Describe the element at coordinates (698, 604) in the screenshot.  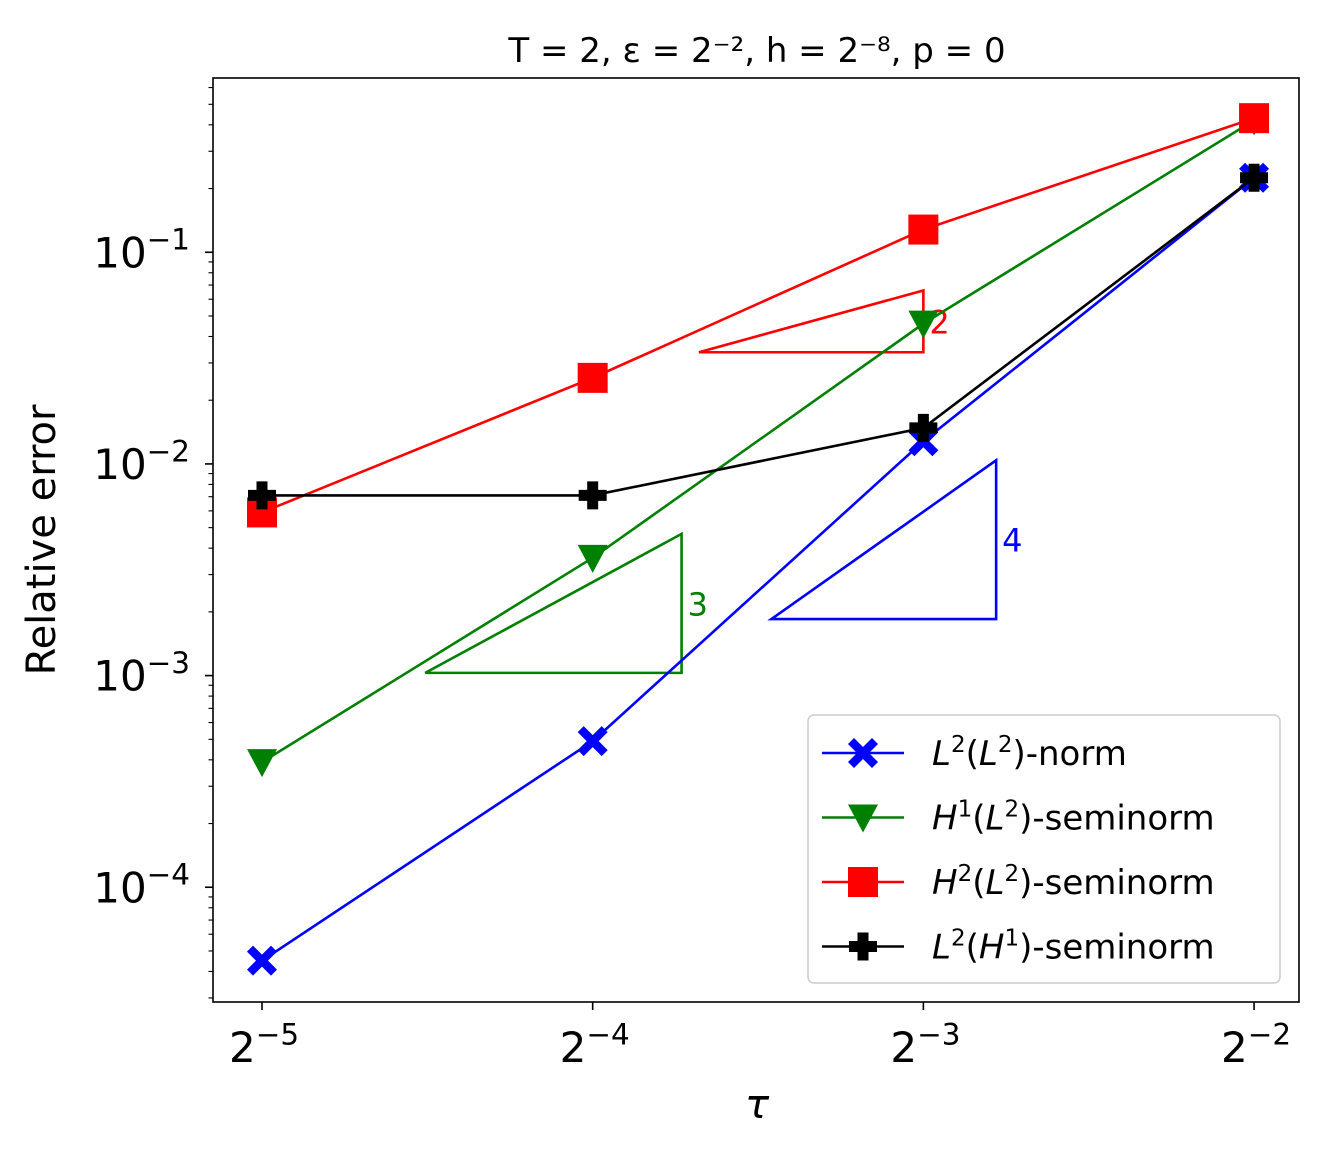
I see `slope-label: 3` at that location.